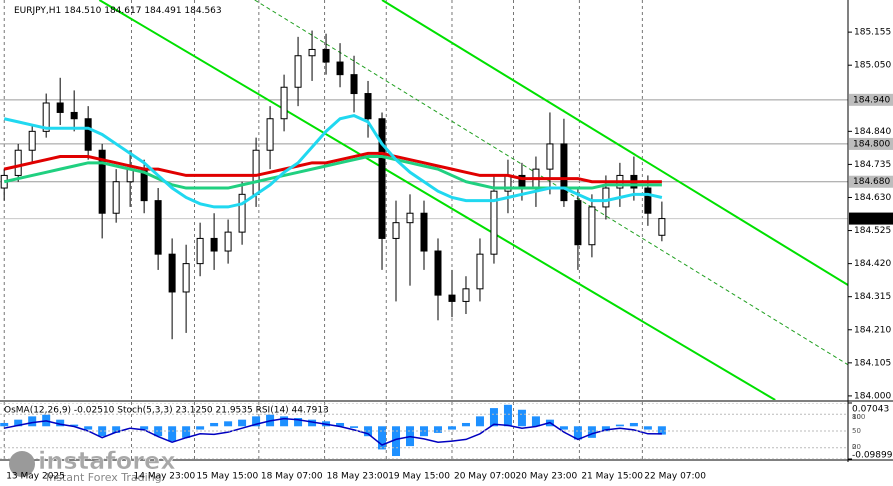 This screenshot has height=486, width=893. I want to click on rsi-tick-label: 50, so click(856, 431).